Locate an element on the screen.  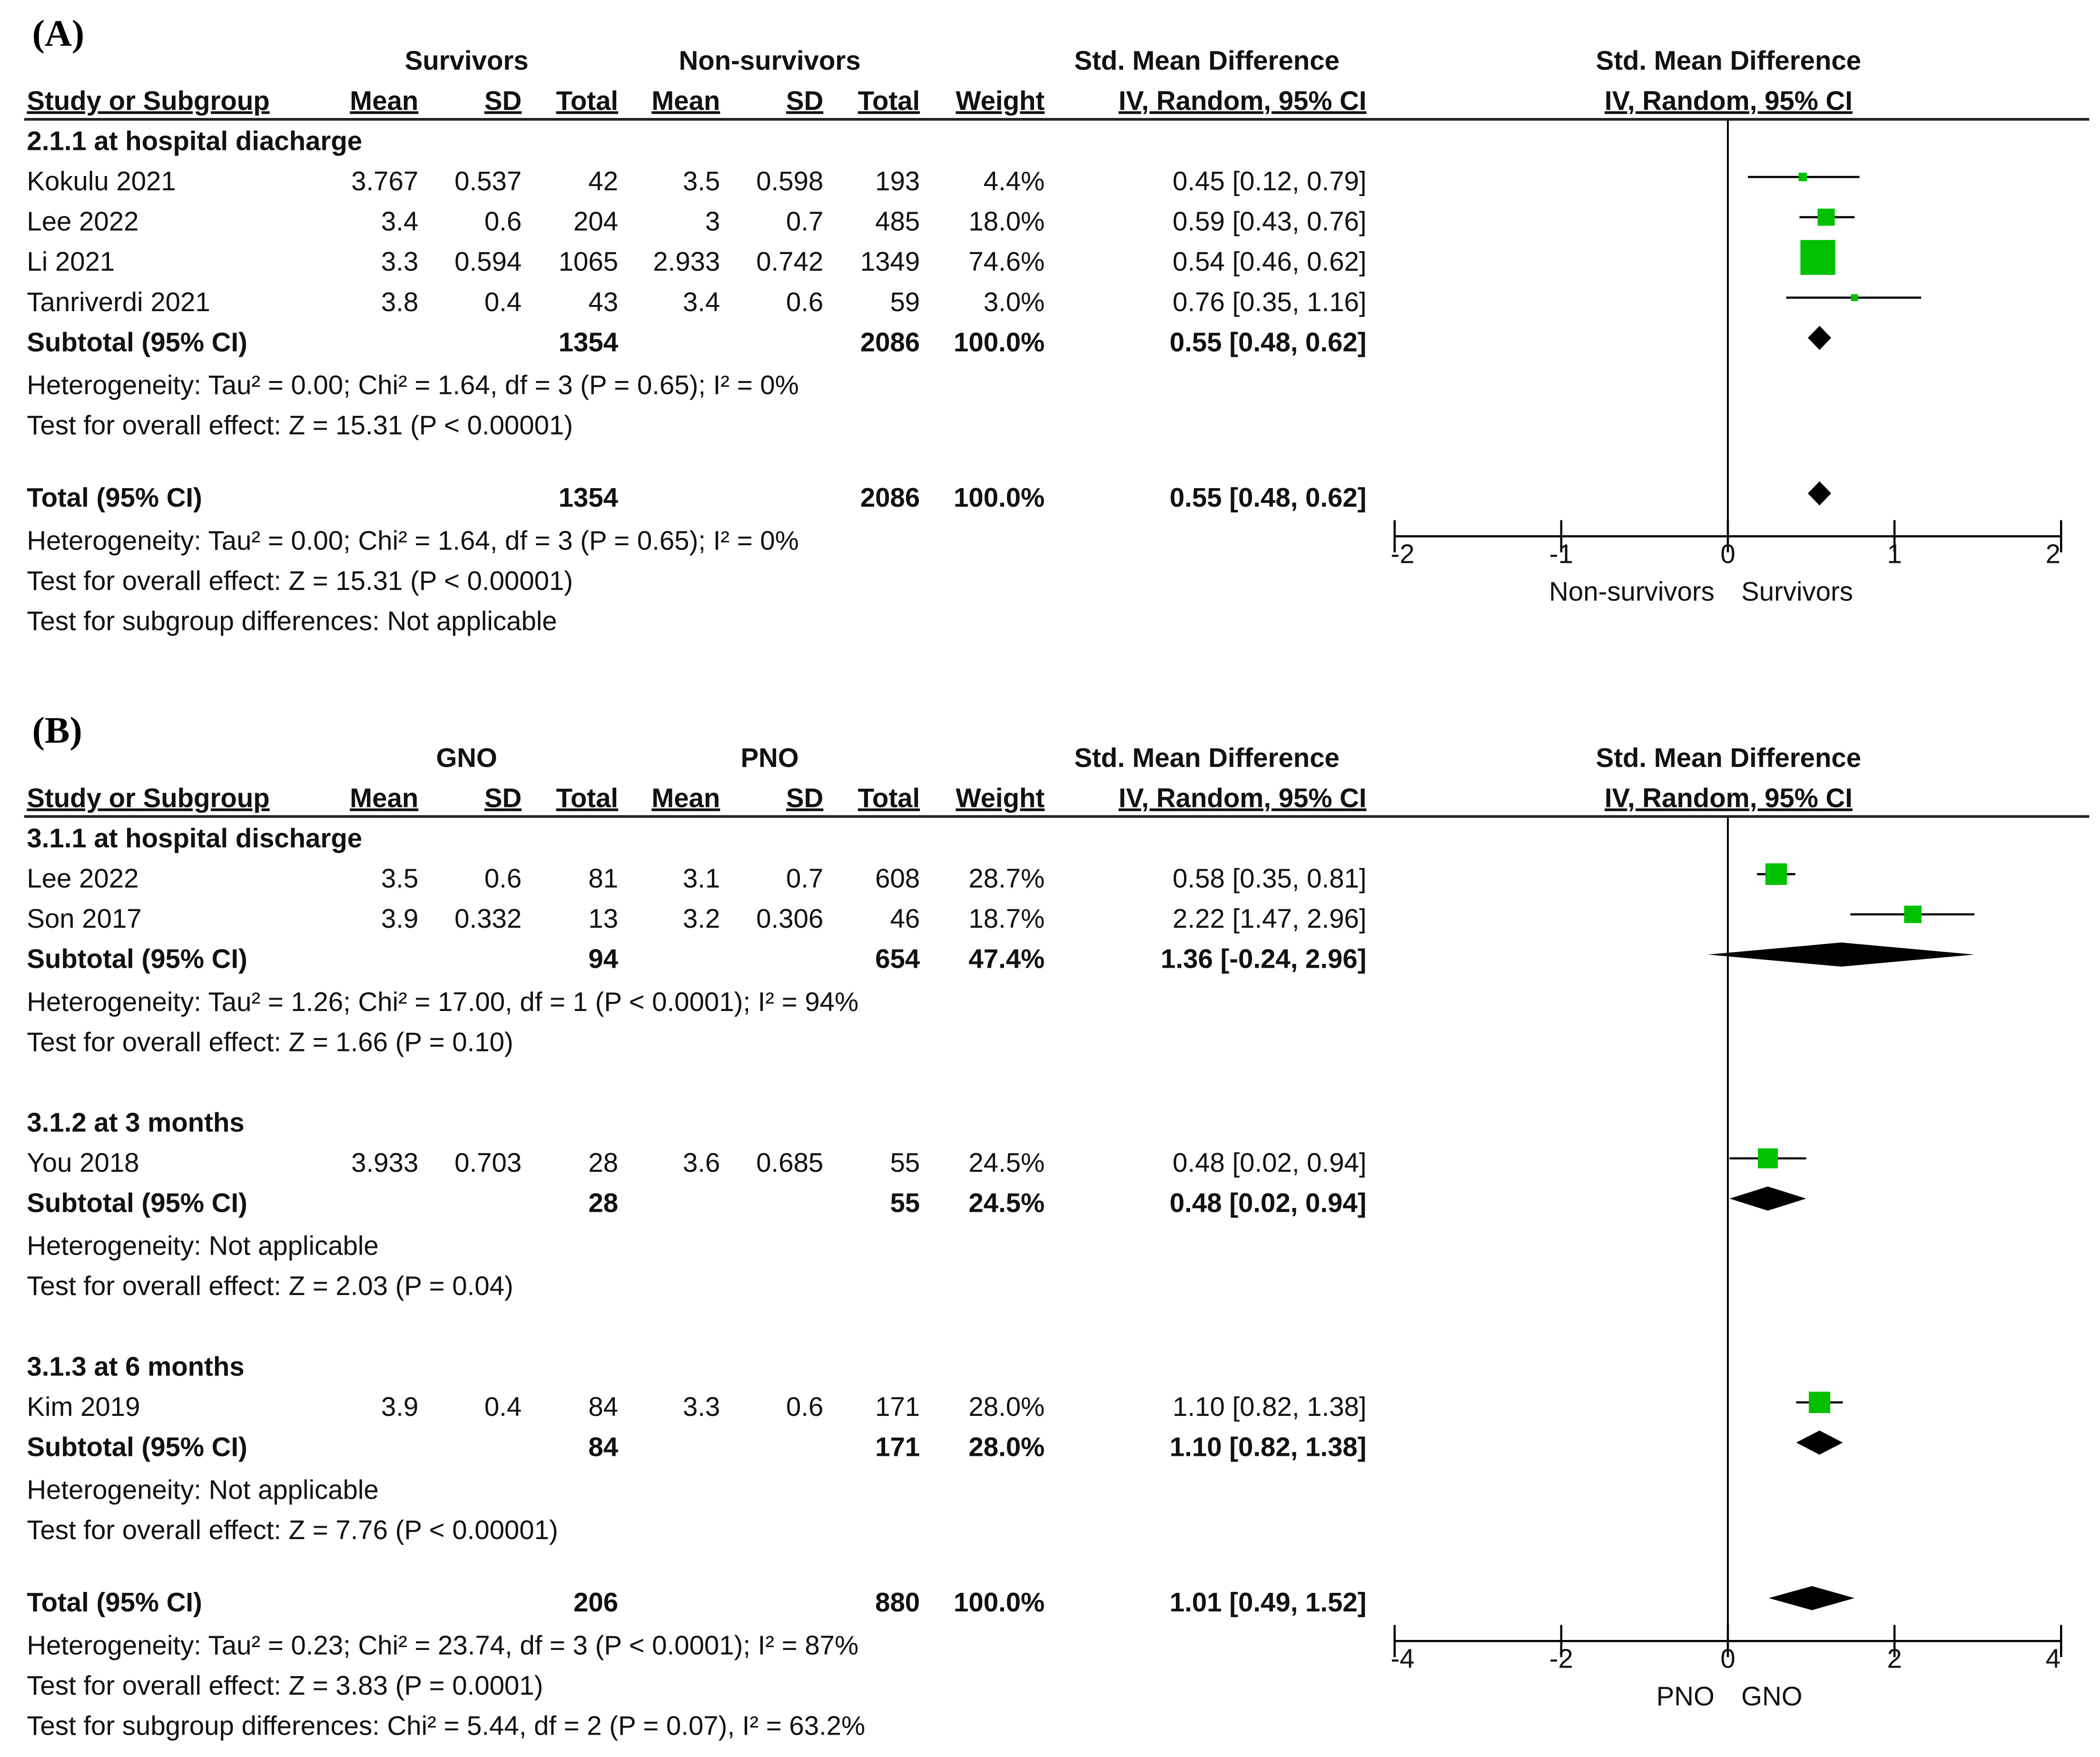
cell-total1: 84 is located at coordinates (603, 1408).